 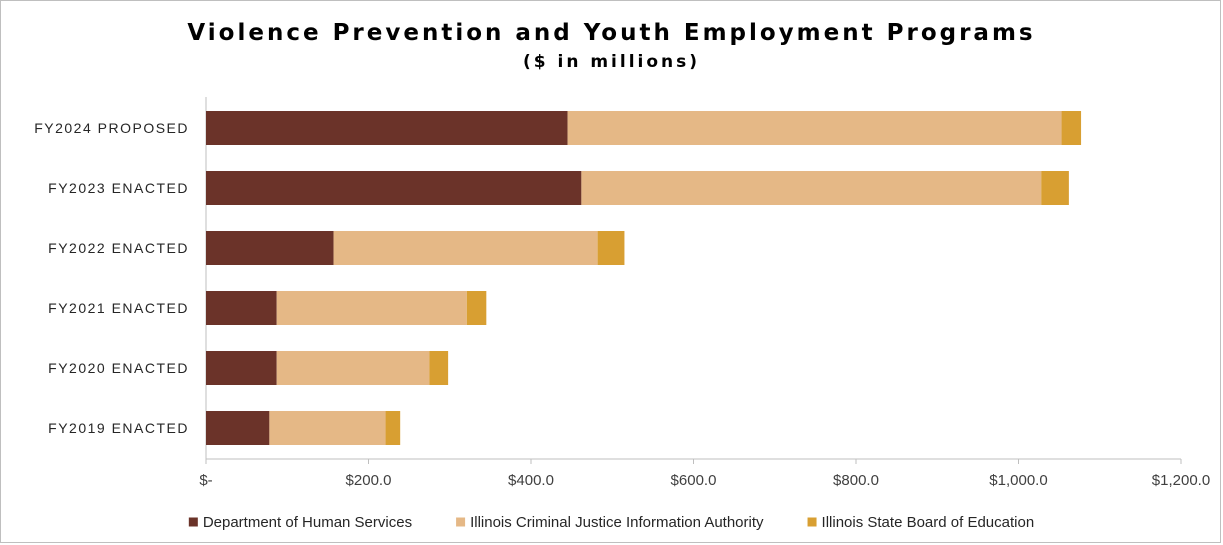 I want to click on x-tick-label: $800.0, so click(x=856, y=480).